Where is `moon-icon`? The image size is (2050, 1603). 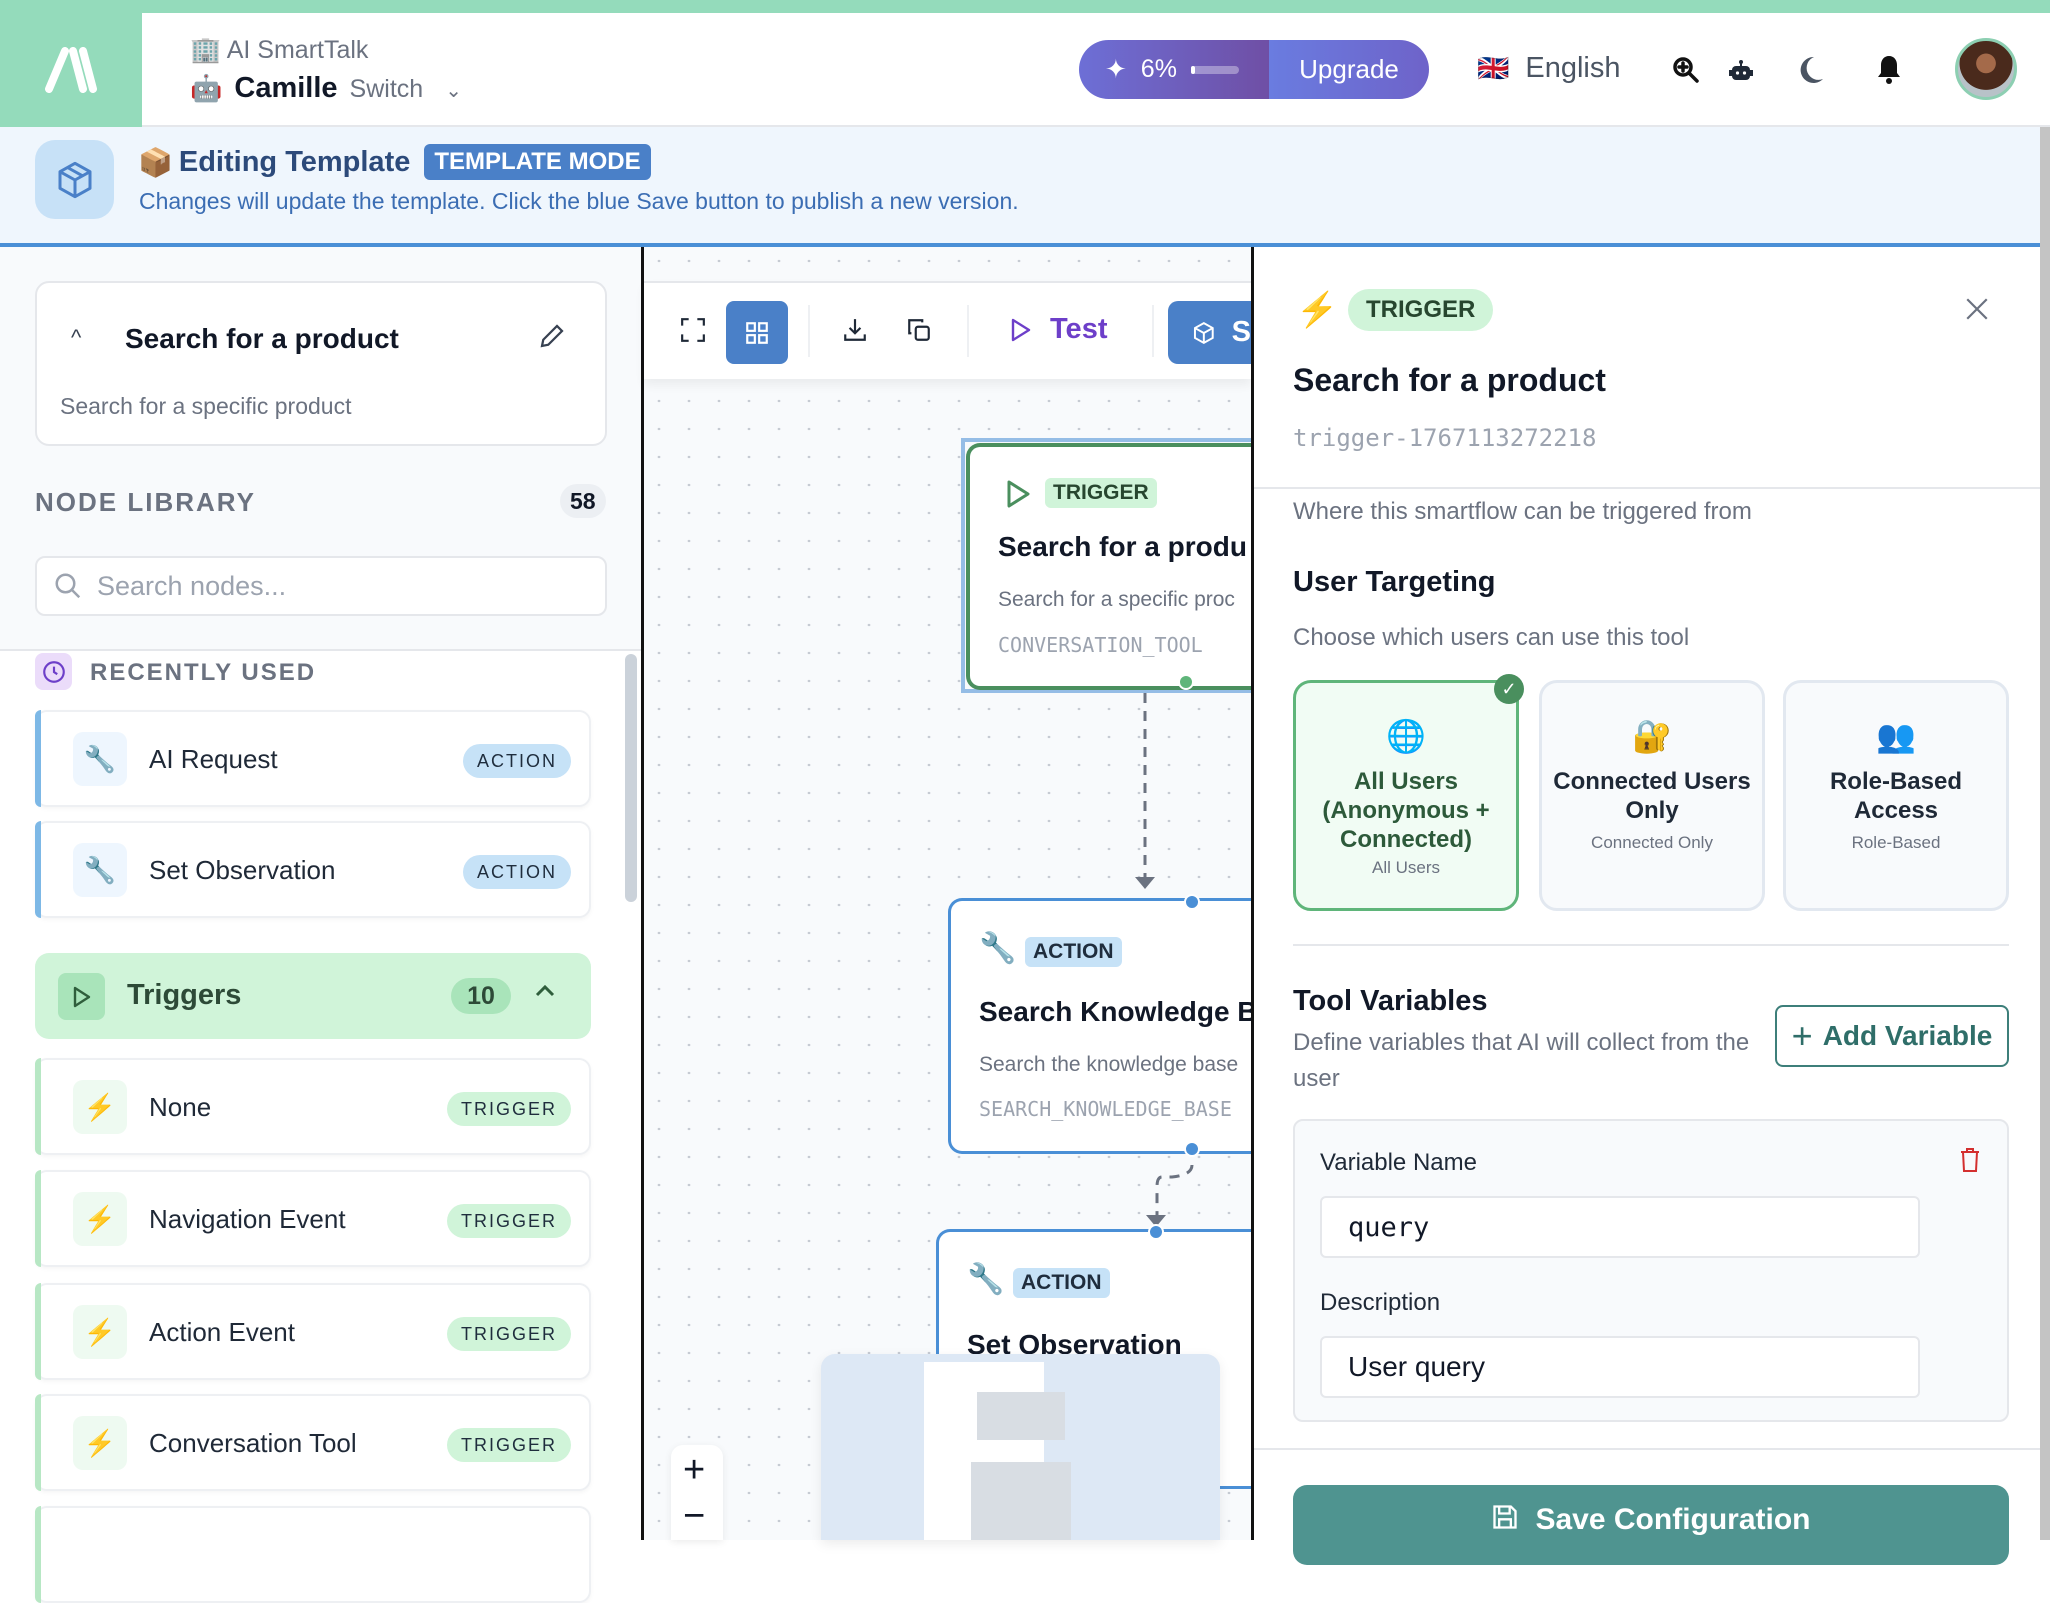 moon-icon is located at coordinates (1810, 72).